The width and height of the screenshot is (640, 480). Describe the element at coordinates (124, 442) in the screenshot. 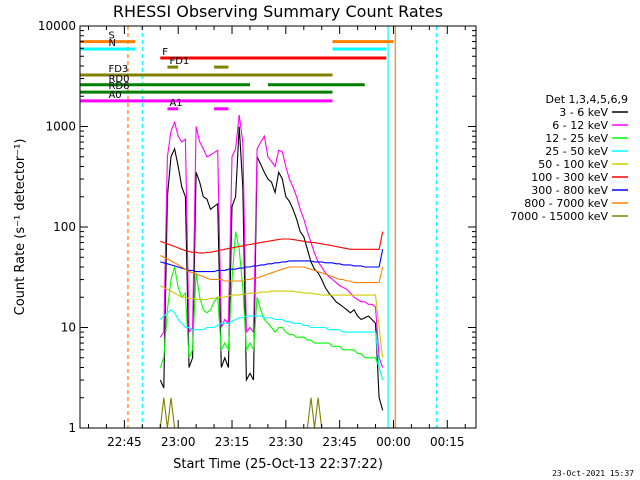

I see `x-tick-label-0: 22:45` at that location.